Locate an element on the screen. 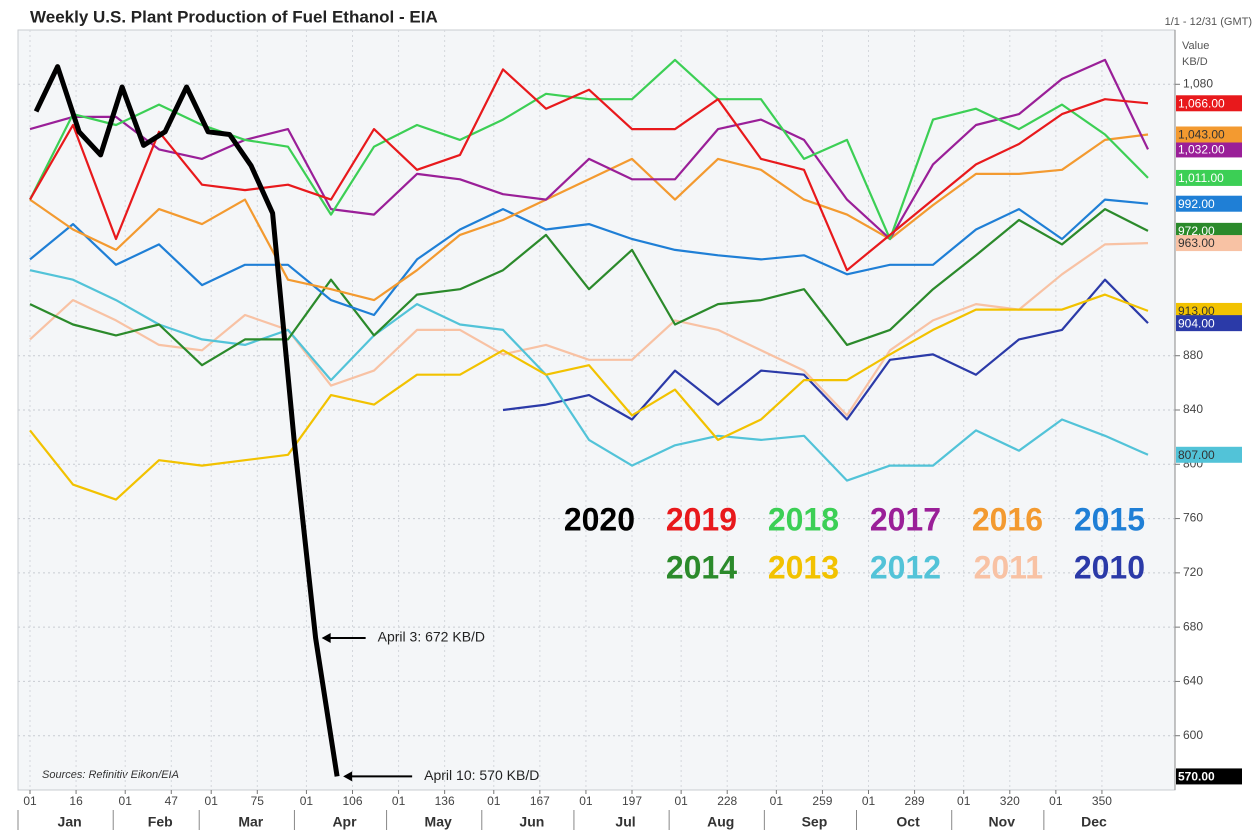 Image resolution: width=1255 pixels, height=838 pixels. legend-entry: 2020 is located at coordinates (599, 519).